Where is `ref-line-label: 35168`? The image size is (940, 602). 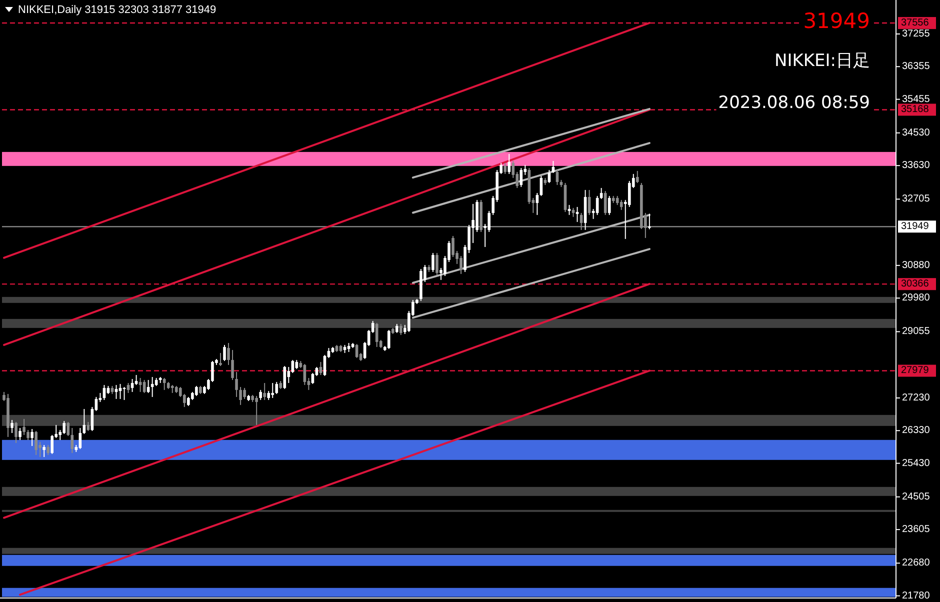 ref-line-label: 35168 is located at coordinates (915, 110).